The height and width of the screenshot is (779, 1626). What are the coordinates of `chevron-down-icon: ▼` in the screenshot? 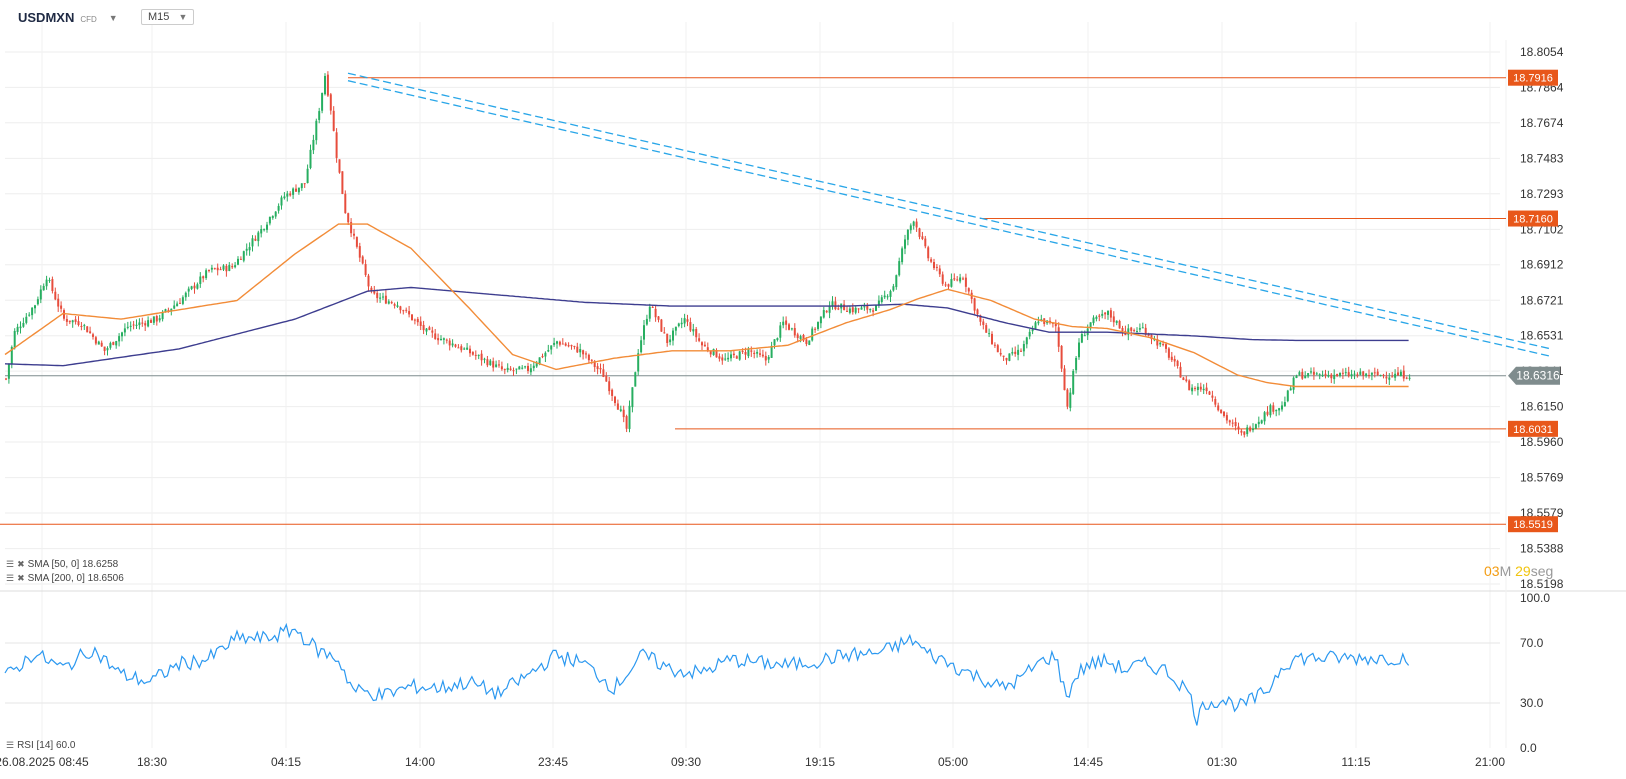 It's located at (113, 17).